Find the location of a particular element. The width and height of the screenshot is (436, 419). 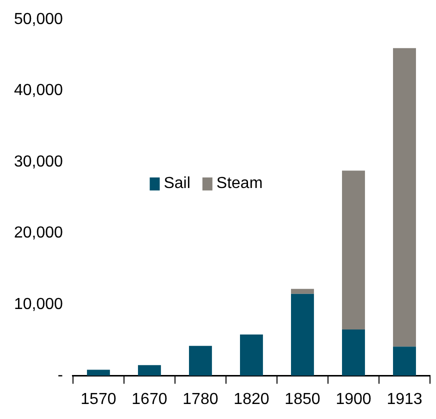

legend-label: Sail is located at coordinates (177, 183).